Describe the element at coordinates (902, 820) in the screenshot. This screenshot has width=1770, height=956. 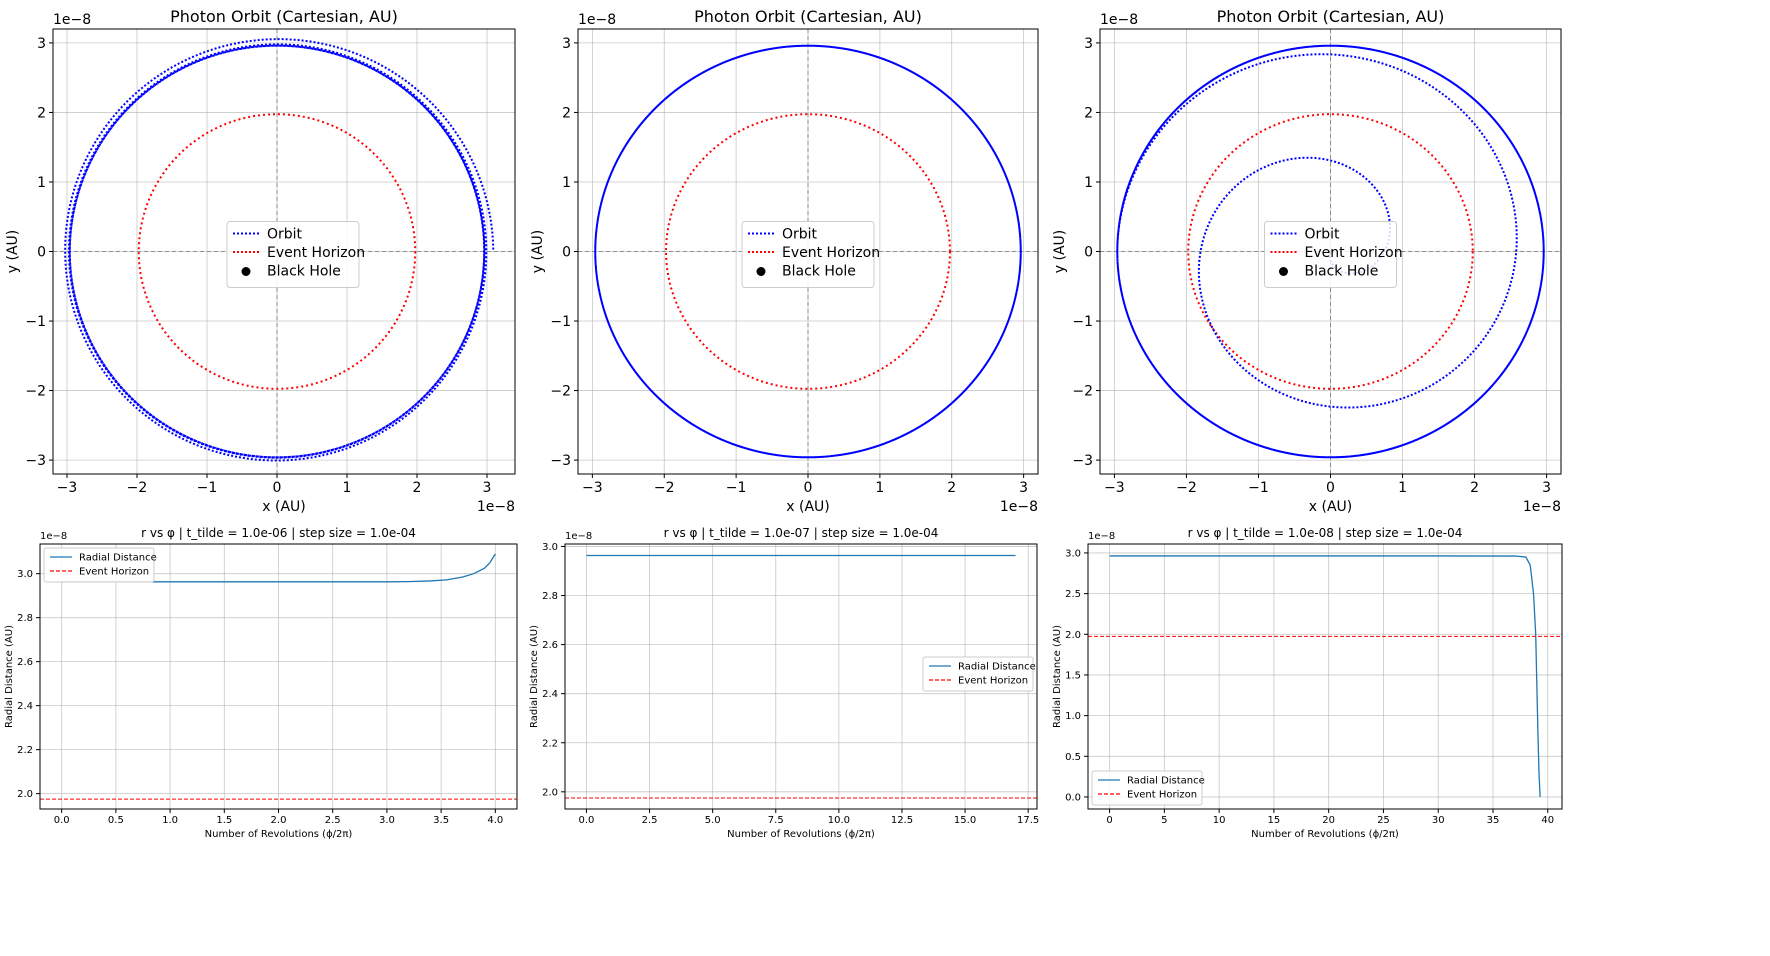
I see `x-tick-label: 12.5` at that location.